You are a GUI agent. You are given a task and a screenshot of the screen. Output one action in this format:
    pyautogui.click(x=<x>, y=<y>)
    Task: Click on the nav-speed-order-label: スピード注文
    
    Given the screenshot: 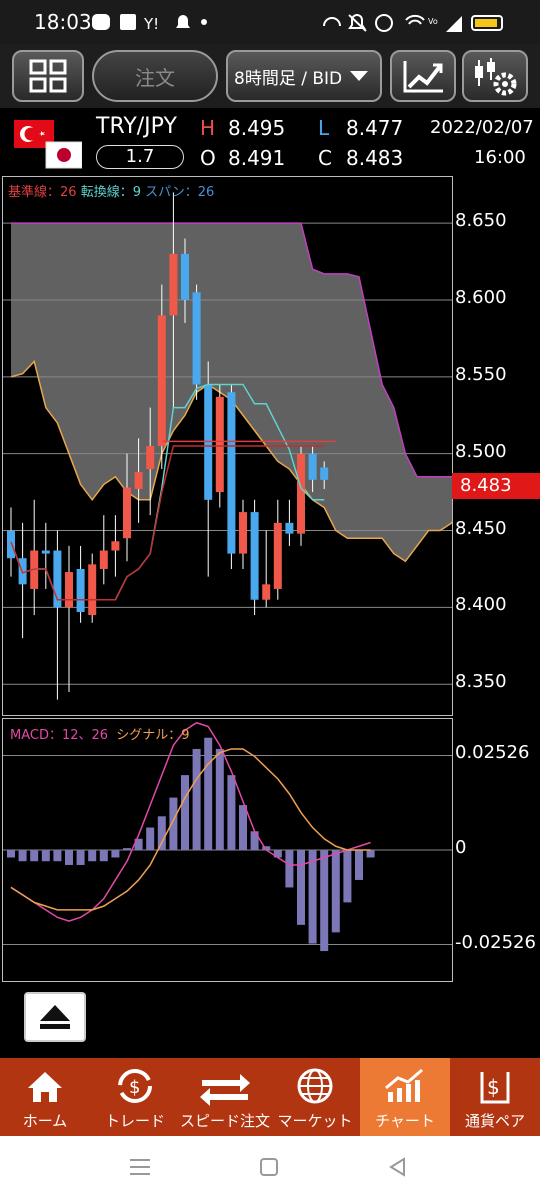 What is the action you would take?
    pyautogui.click(x=225, y=1121)
    